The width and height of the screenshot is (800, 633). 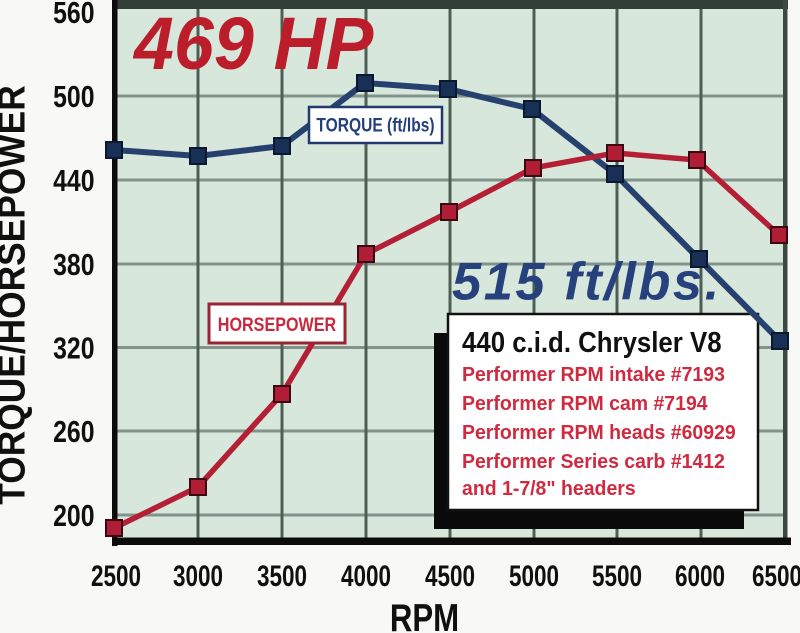 What do you see at coordinates (592, 342) in the screenshot?
I see `svg-text: 440 c.i.d. Chrysler V8` at bounding box center [592, 342].